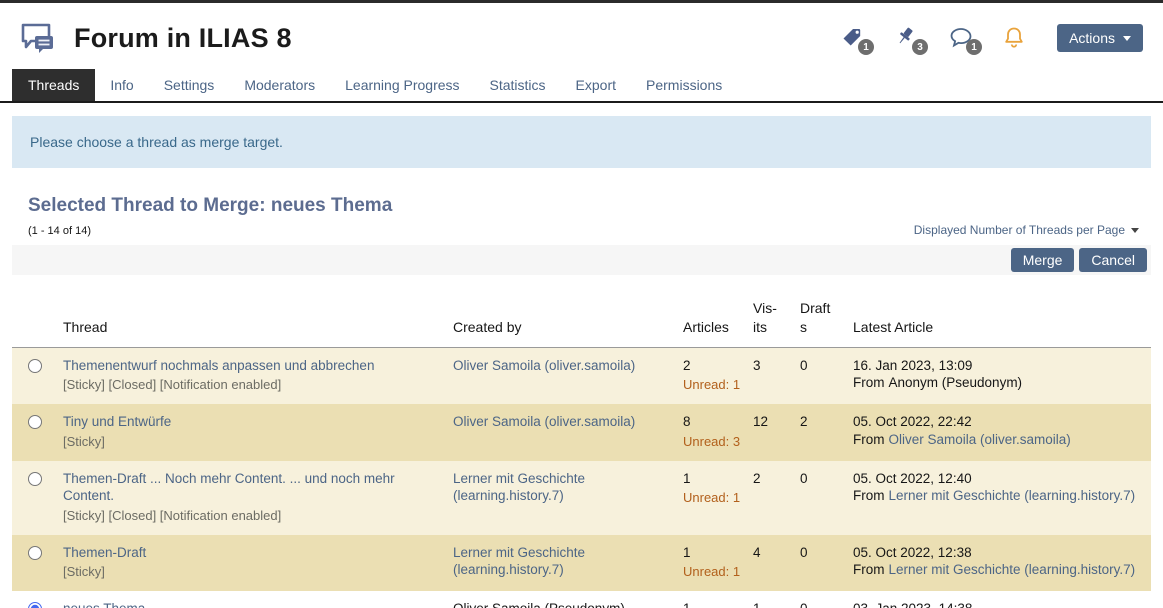 Image resolution: width=1163 pixels, height=608 pixels. I want to click on merge-button: Merge, so click(1042, 260).